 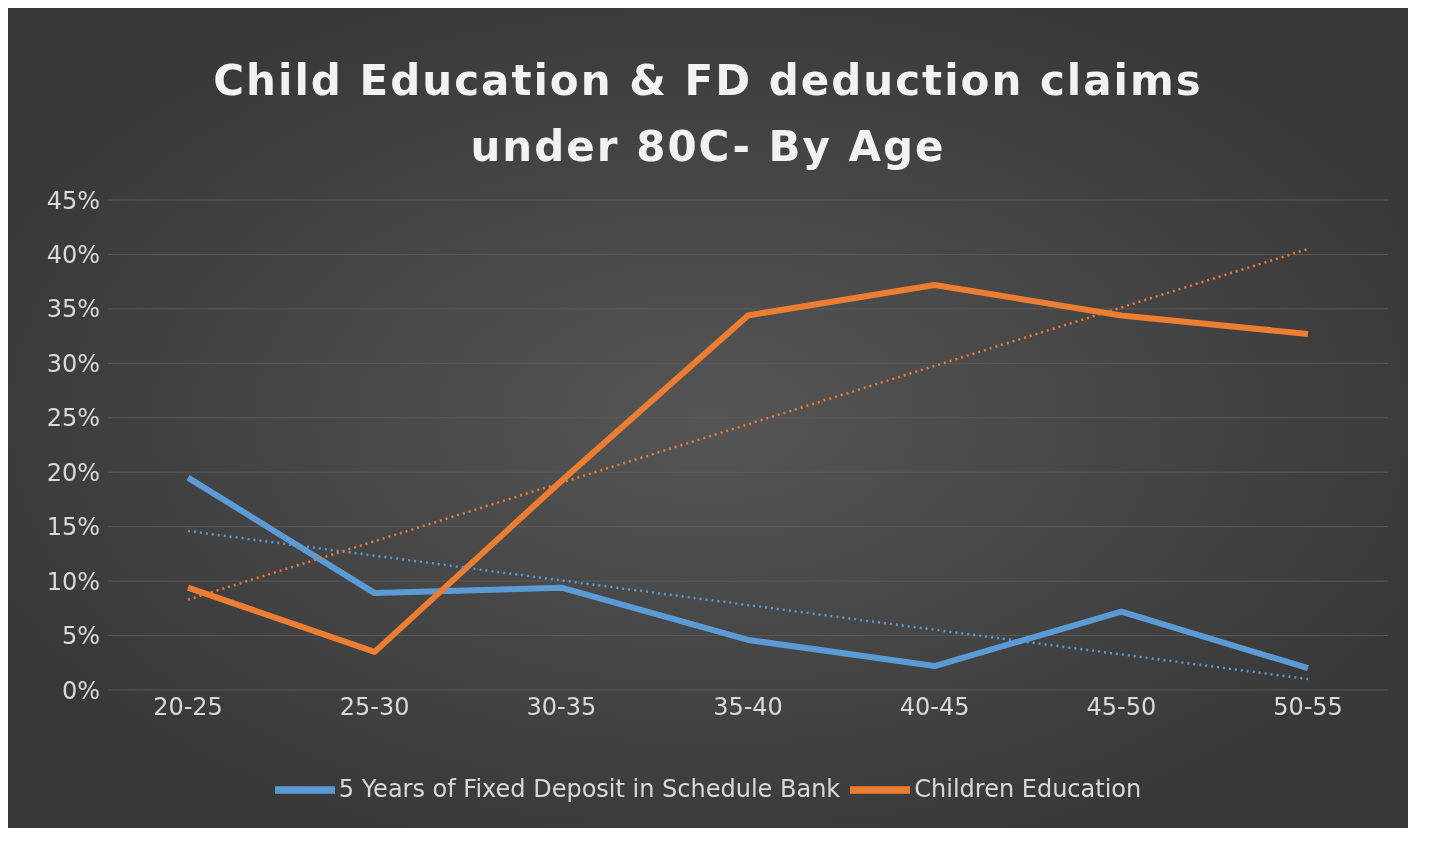 What do you see at coordinates (73, 527) in the screenshot?
I see `y-tick-label: 15%` at bounding box center [73, 527].